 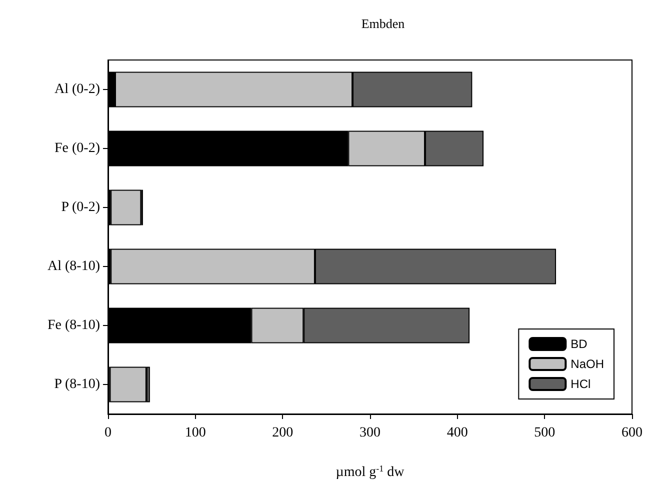 What do you see at coordinates (580, 384) in the screenshot?
I see `legend-label: HCl` at bounding box center [580, 384].